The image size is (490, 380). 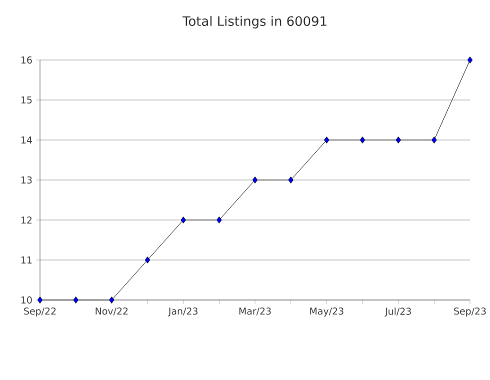 I want to click on x-tick-label: Jul/23, so click(x=397, y=312).